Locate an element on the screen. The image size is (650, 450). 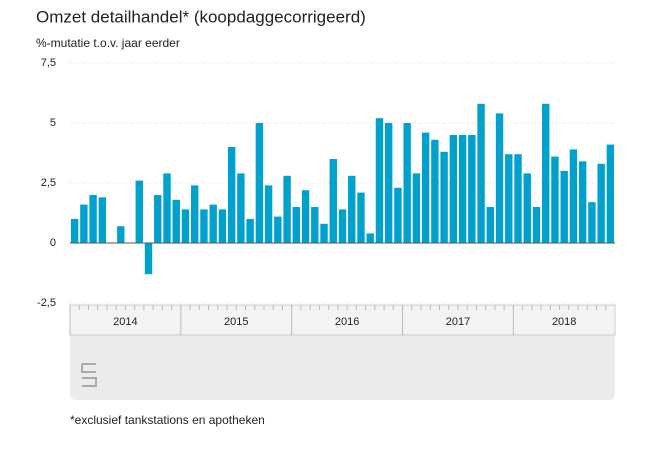
year-band is located at coordinates (342, 320).